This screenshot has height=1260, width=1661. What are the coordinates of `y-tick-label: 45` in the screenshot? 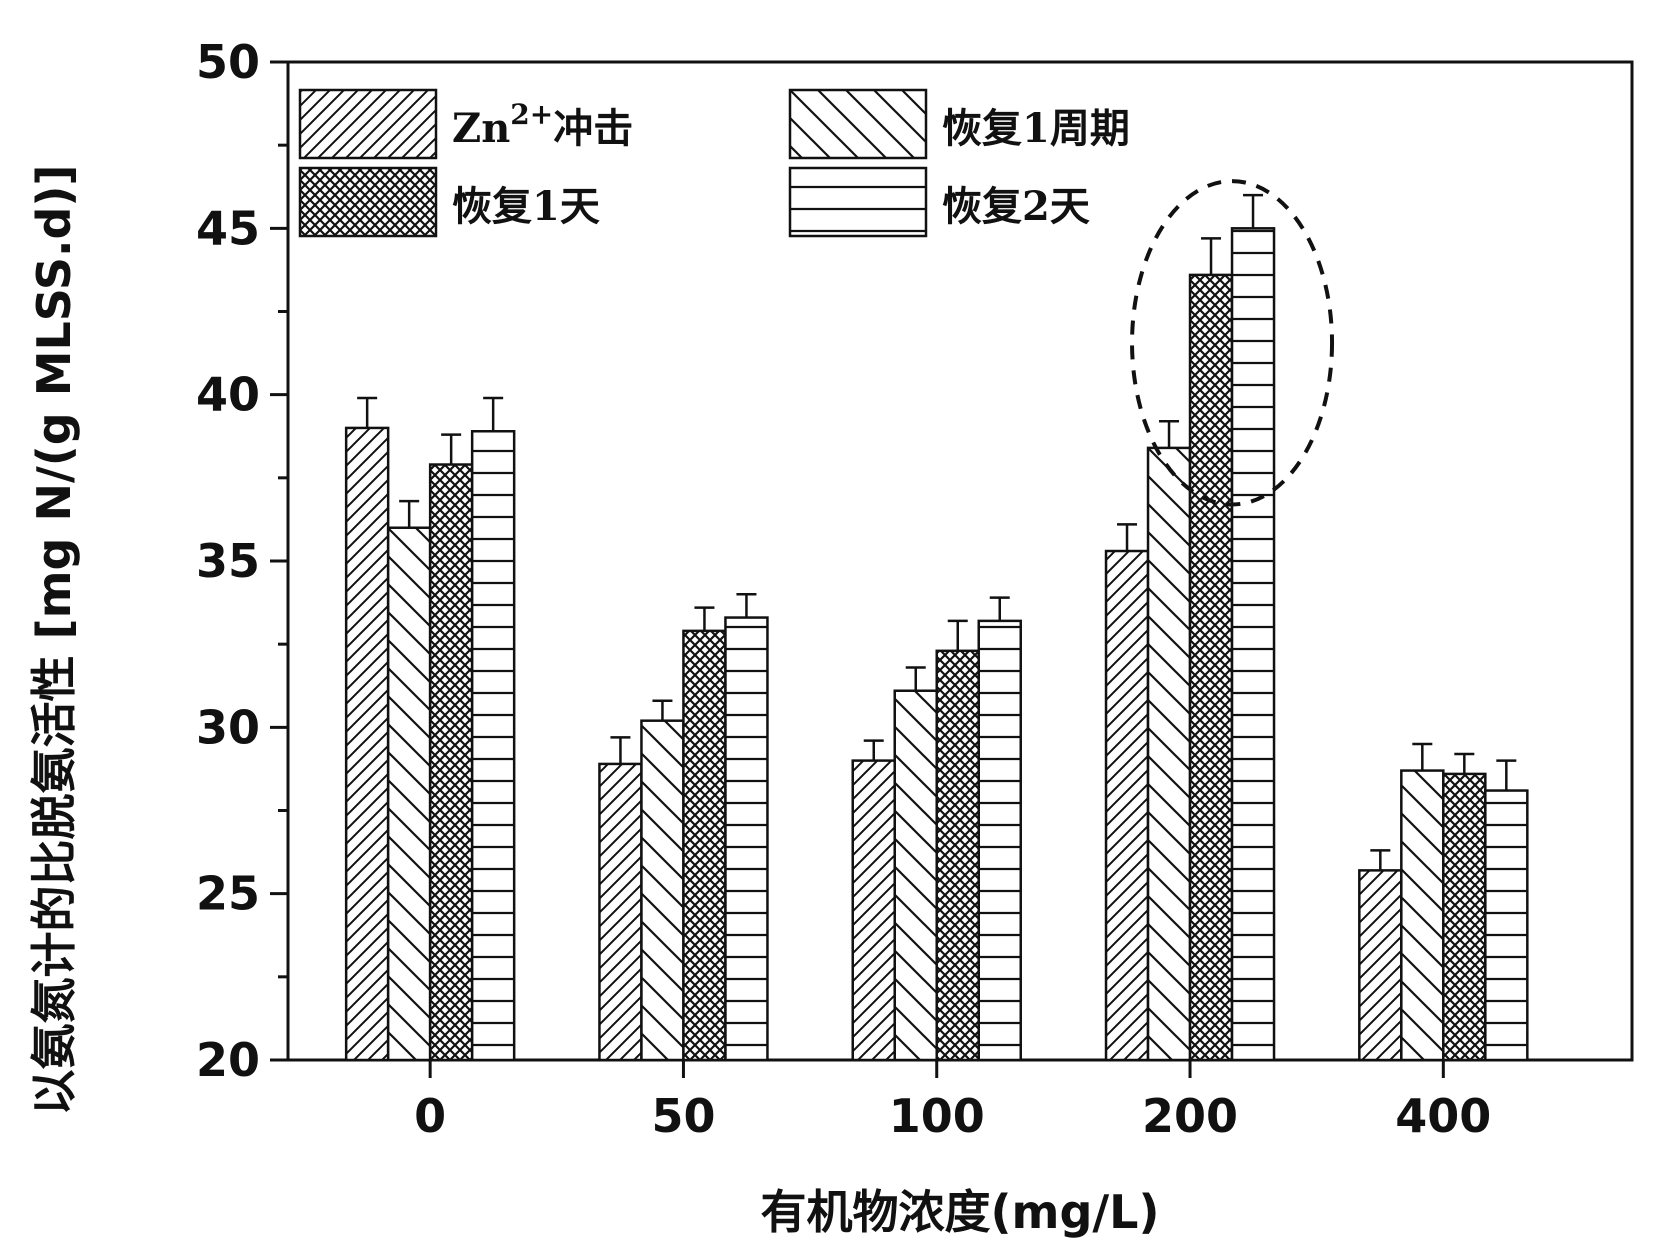 It's located at (228, 228).